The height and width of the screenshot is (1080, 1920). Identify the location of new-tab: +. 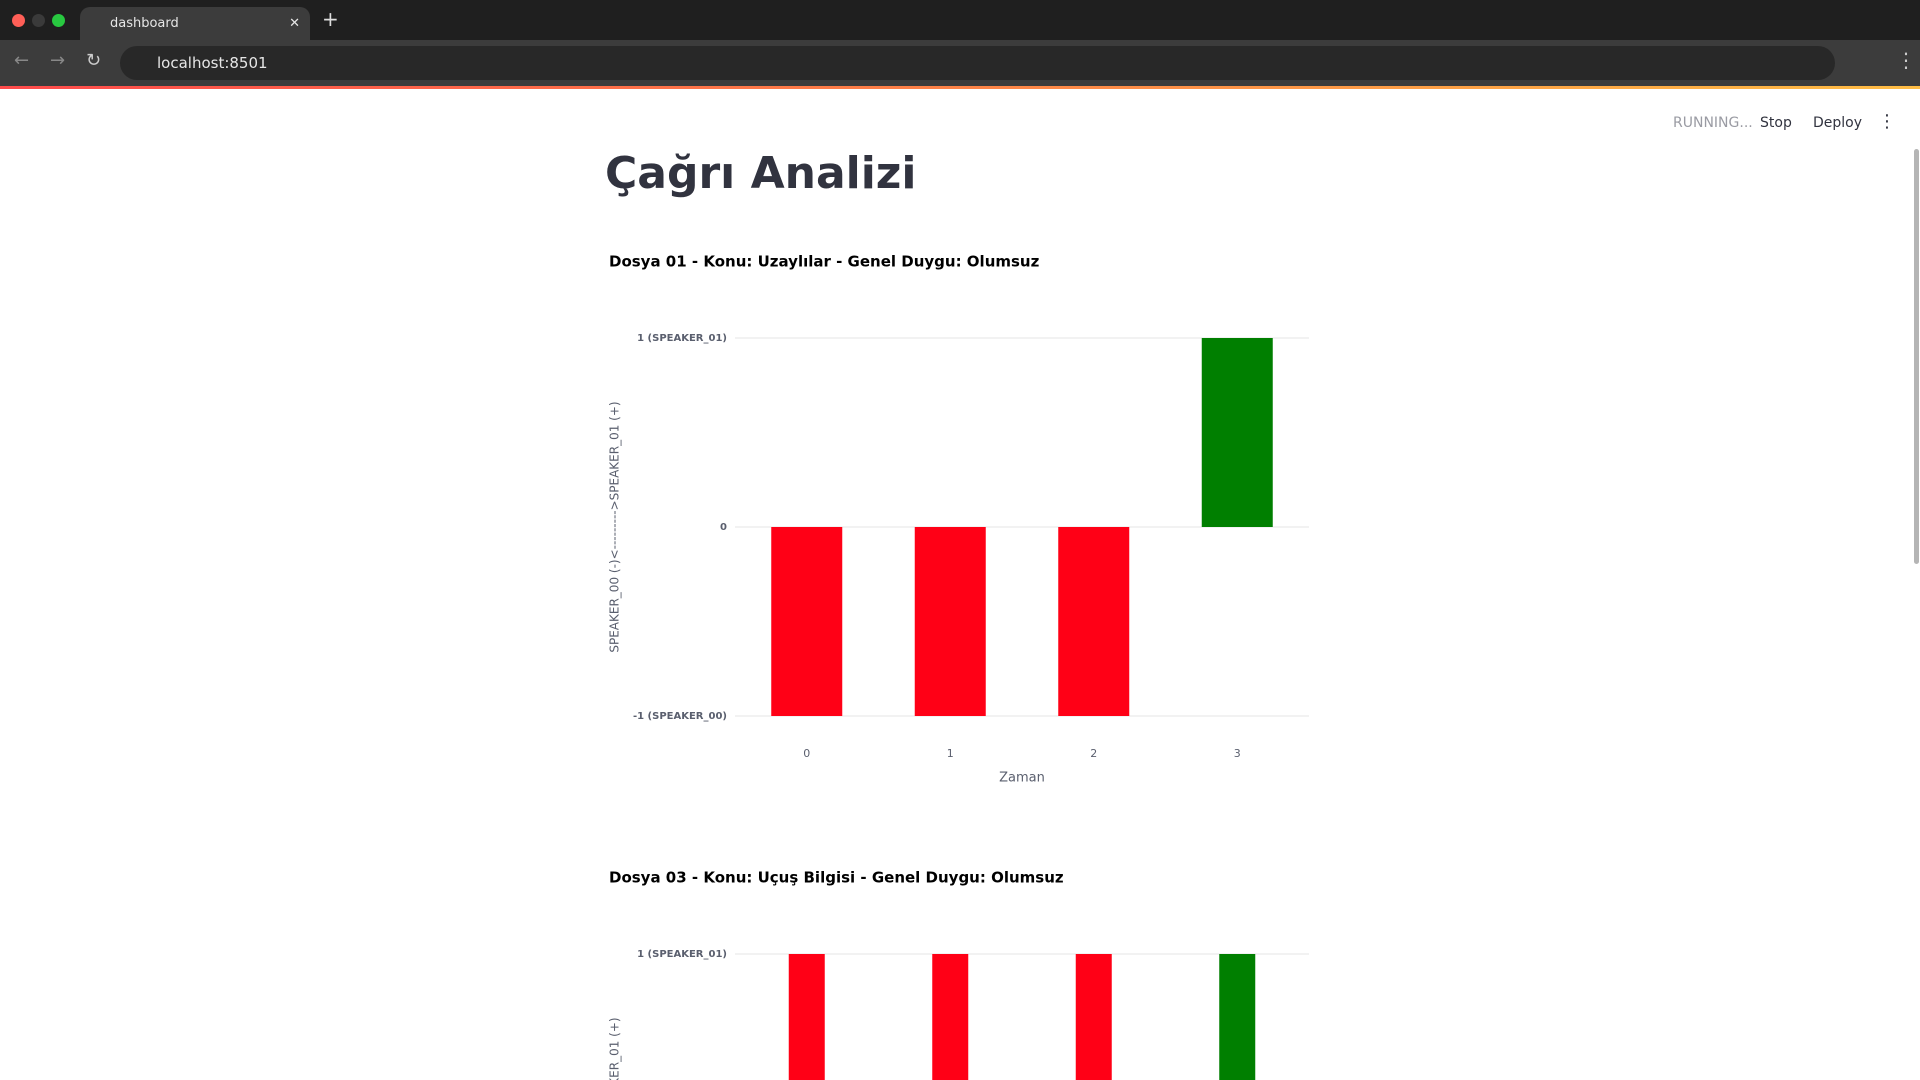
(330, 19).